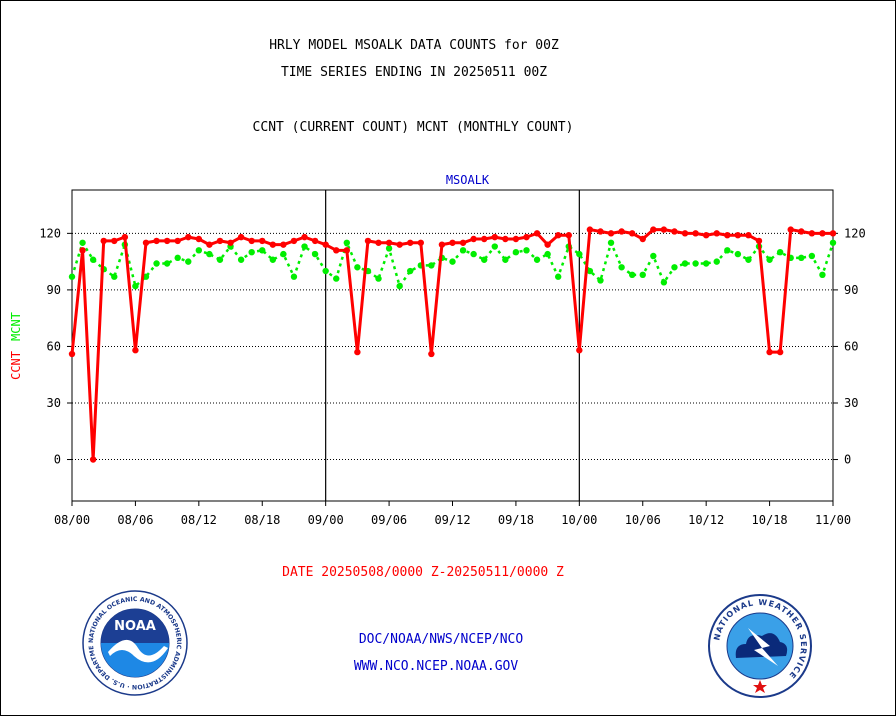 This screenshot has width=896, height=716. I want to click on y-tick-label-right: 60, so click(851, 346).